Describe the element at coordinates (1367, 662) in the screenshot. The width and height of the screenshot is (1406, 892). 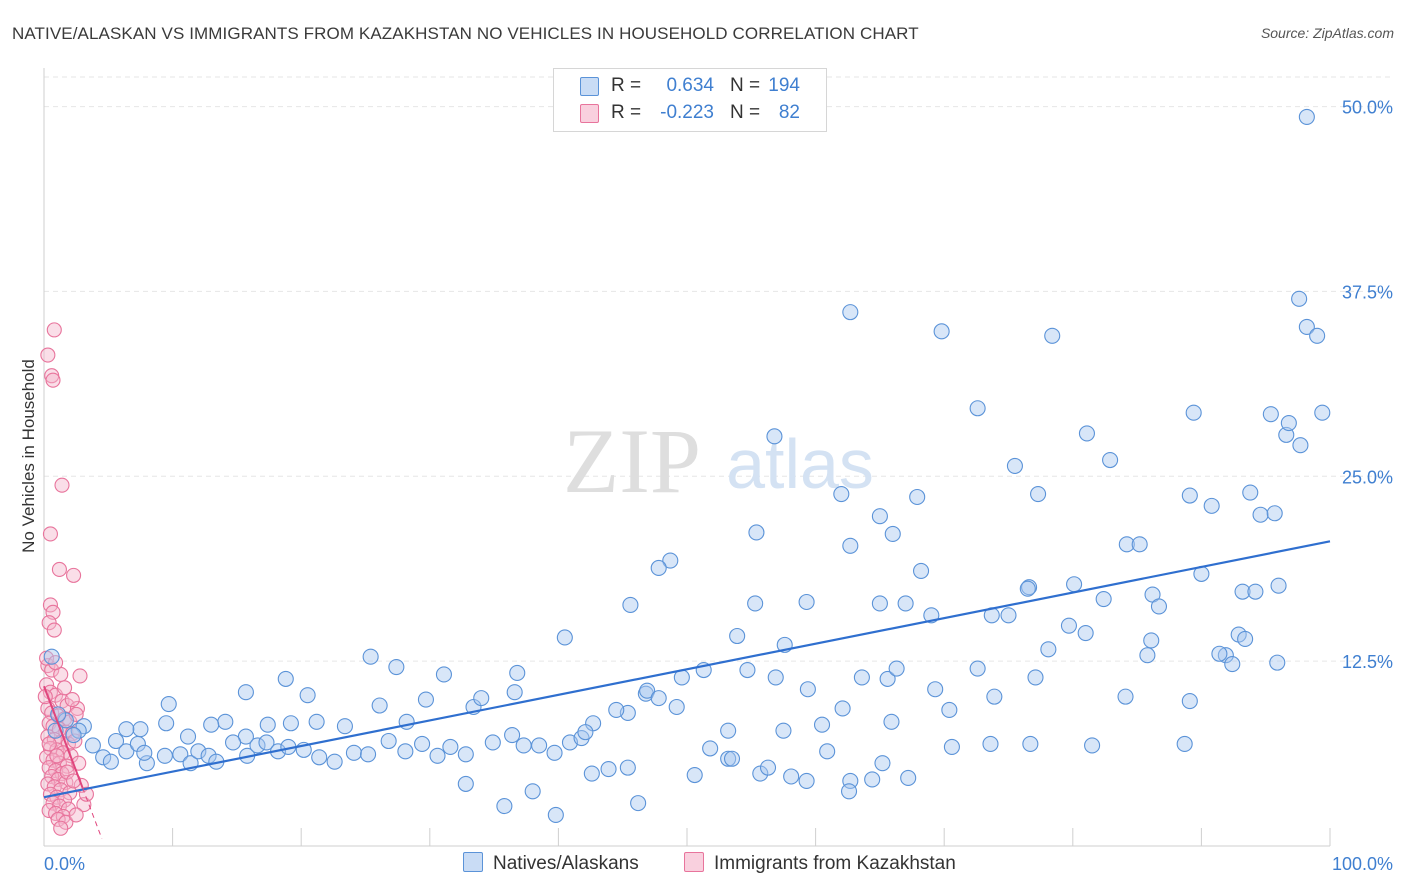
I see `y-tick-label: 12.5%` at that location.